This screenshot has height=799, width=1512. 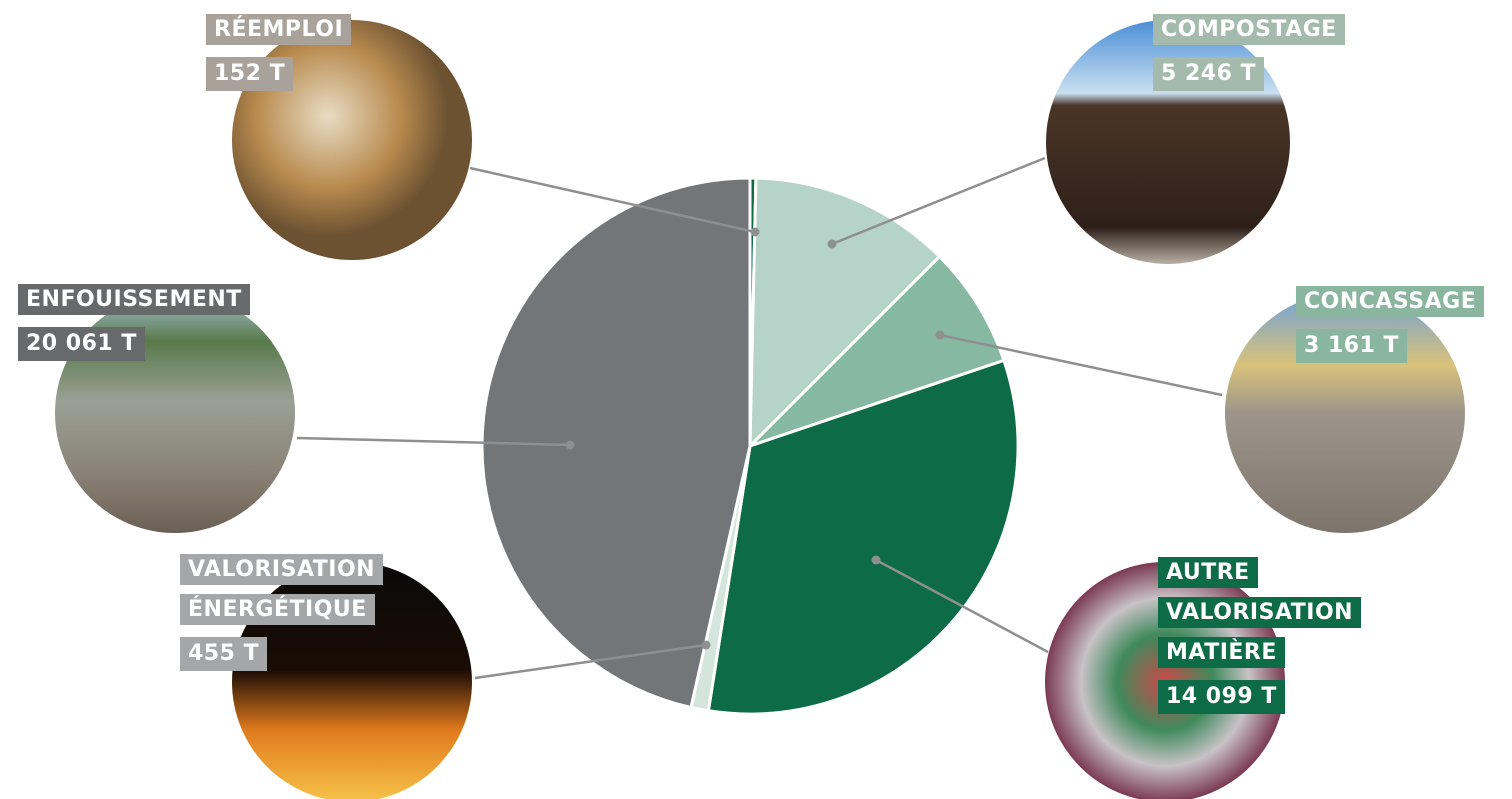 What do you see at coordinates (163, 322) in the screenshot?
I see `slice-label: ENFOUISSEMENT 20 061 T` at bounding box center [163, 322].